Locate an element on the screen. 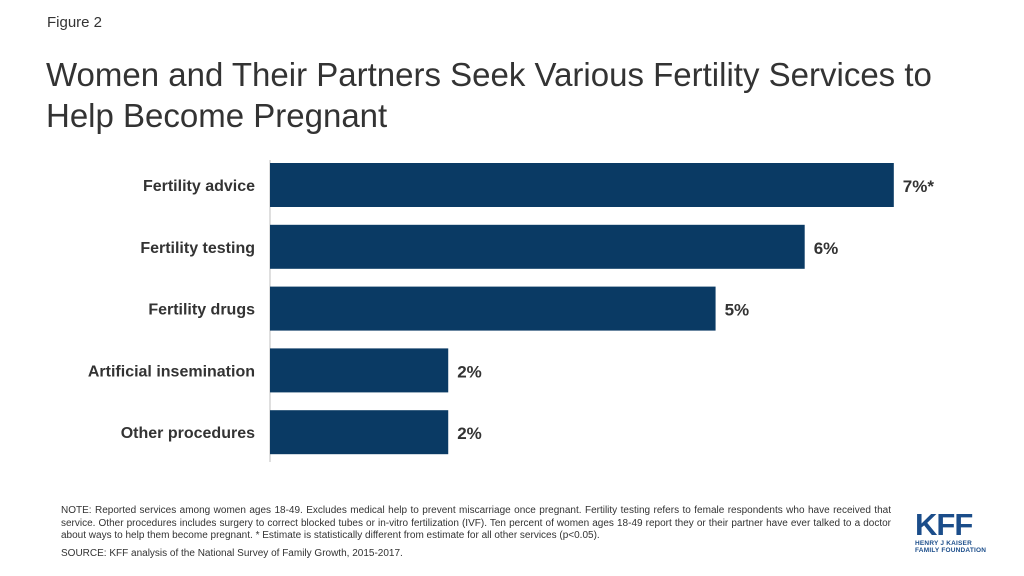  value-label: 7%* is located at coordinates (919, 186).